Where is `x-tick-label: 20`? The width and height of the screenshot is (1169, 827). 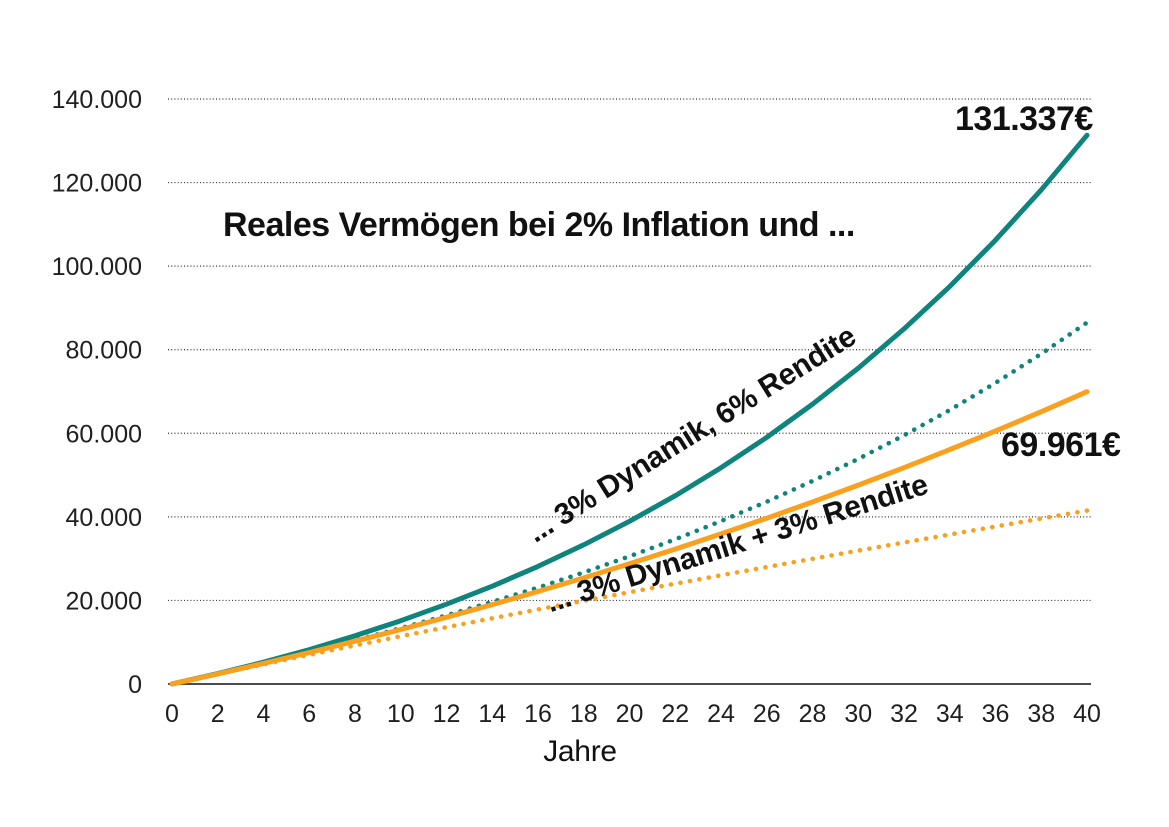
x-tick-label: 20 is located at coordinates (630, 714).